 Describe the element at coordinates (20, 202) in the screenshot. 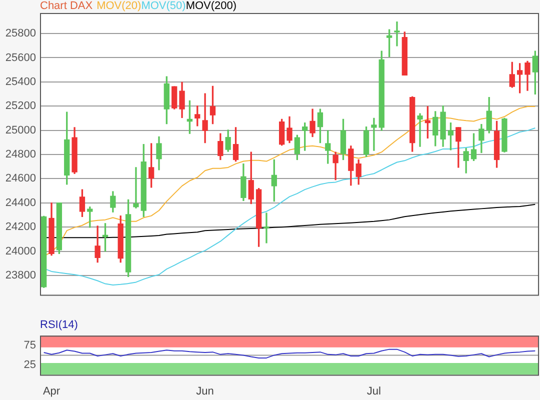

I see `y-tick-label: 24400` at that location.